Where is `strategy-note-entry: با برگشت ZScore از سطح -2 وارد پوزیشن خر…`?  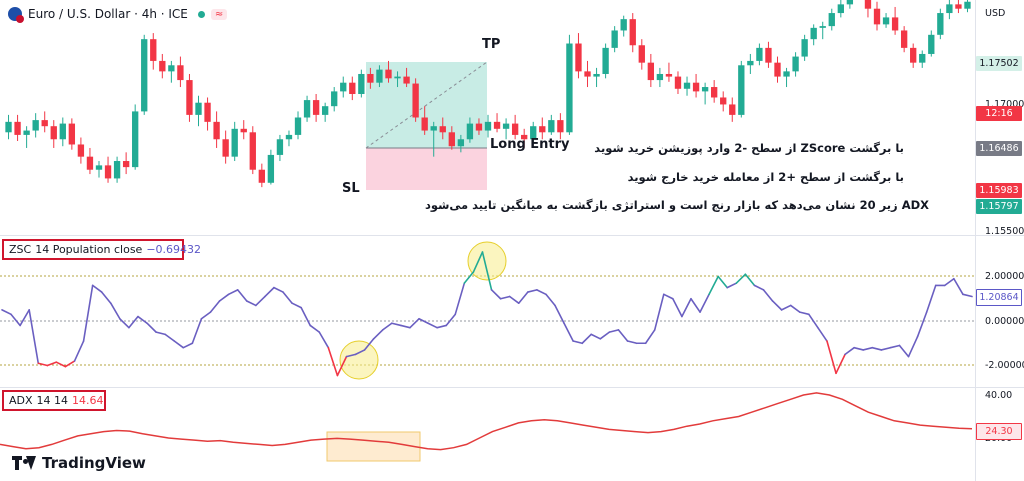 strategy-note-entry: با برگشت ZScore از سطح -2 وارد پوزیشن خر… is located at coordinates (749, 148).